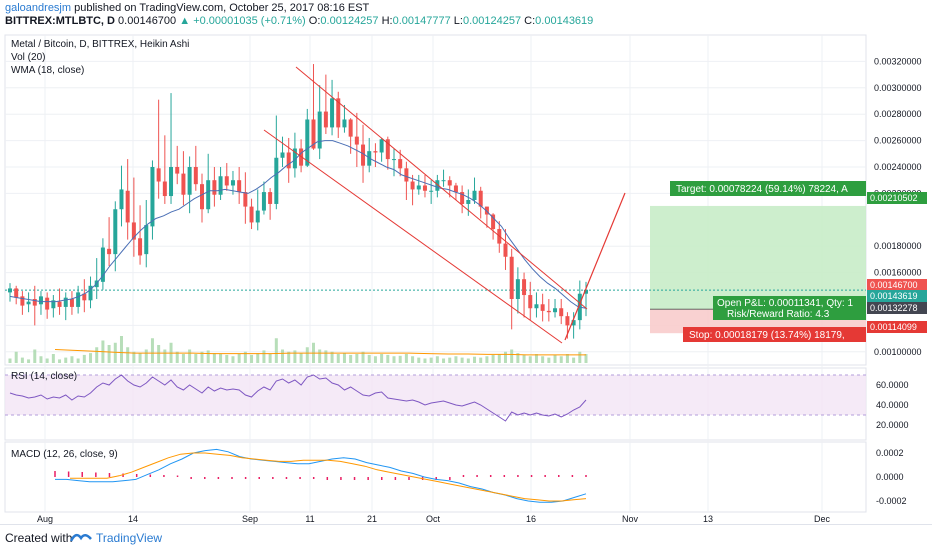 The image size is (932, 551). What do you see at coordinates (778, 314) in the screenshot?
I see `rr-label: Risk/Reward Ratio: 4.3` at bounding box center [778, 314].